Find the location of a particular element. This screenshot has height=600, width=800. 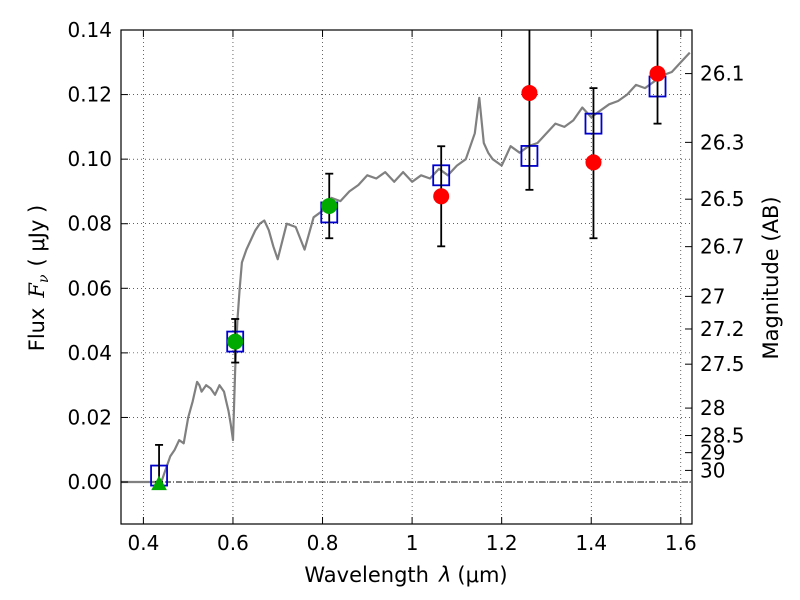

x-tick-label: 1 is located at coordinates (412, 543).